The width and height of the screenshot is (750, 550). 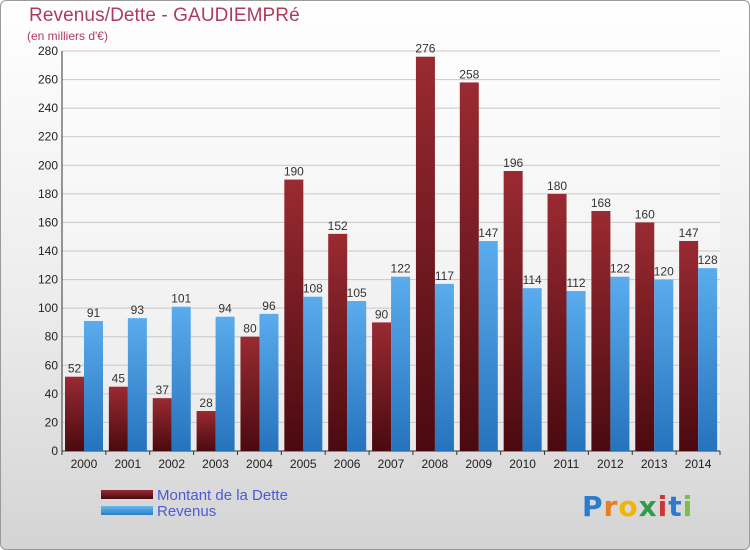 What do you see at coordinates (75, 369) in the screenshot?
I see `data-label-dette: 52` at bounding box center [75, 369].